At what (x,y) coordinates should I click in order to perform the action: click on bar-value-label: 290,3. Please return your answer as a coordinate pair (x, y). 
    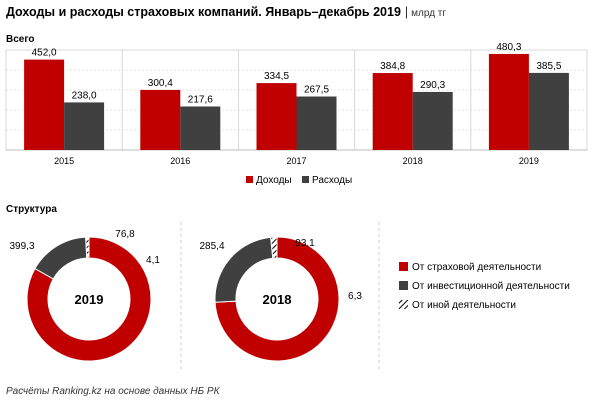
    Looking at the image, I should click on (432, 85).